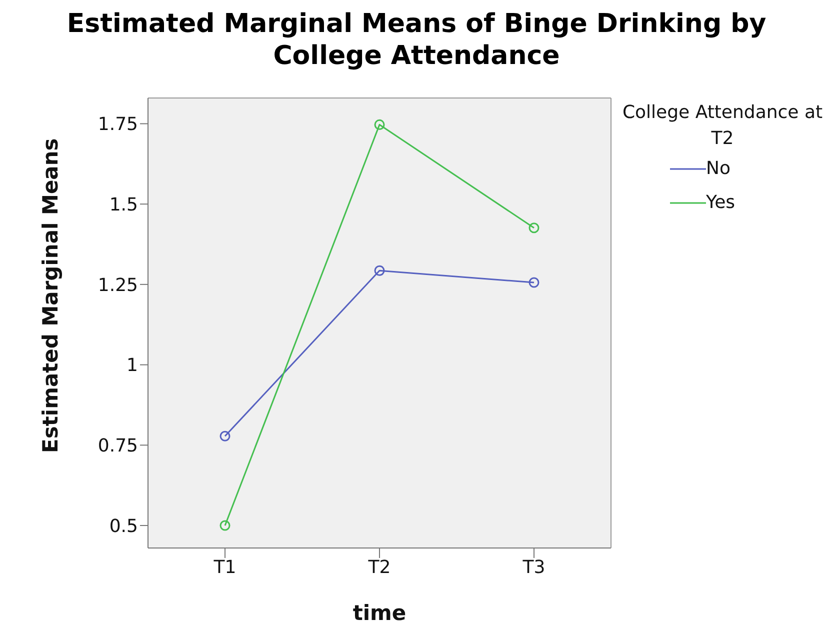 The width and height of the screenshot is (833, 638). Describe the element at coordinates (534, 567) in the screenshot. I see `x-tick-label: T3` at that location.